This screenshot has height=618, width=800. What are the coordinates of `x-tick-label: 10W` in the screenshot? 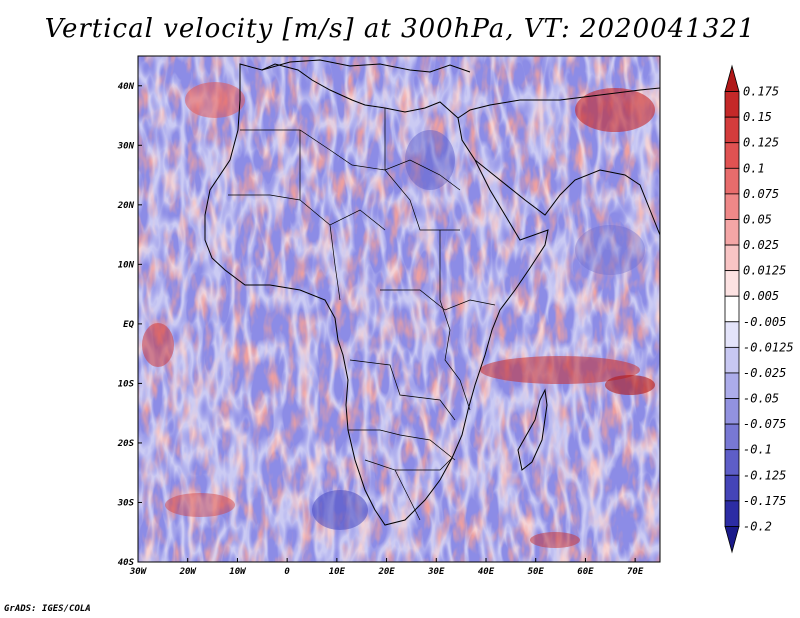 It's located at (238, 572).